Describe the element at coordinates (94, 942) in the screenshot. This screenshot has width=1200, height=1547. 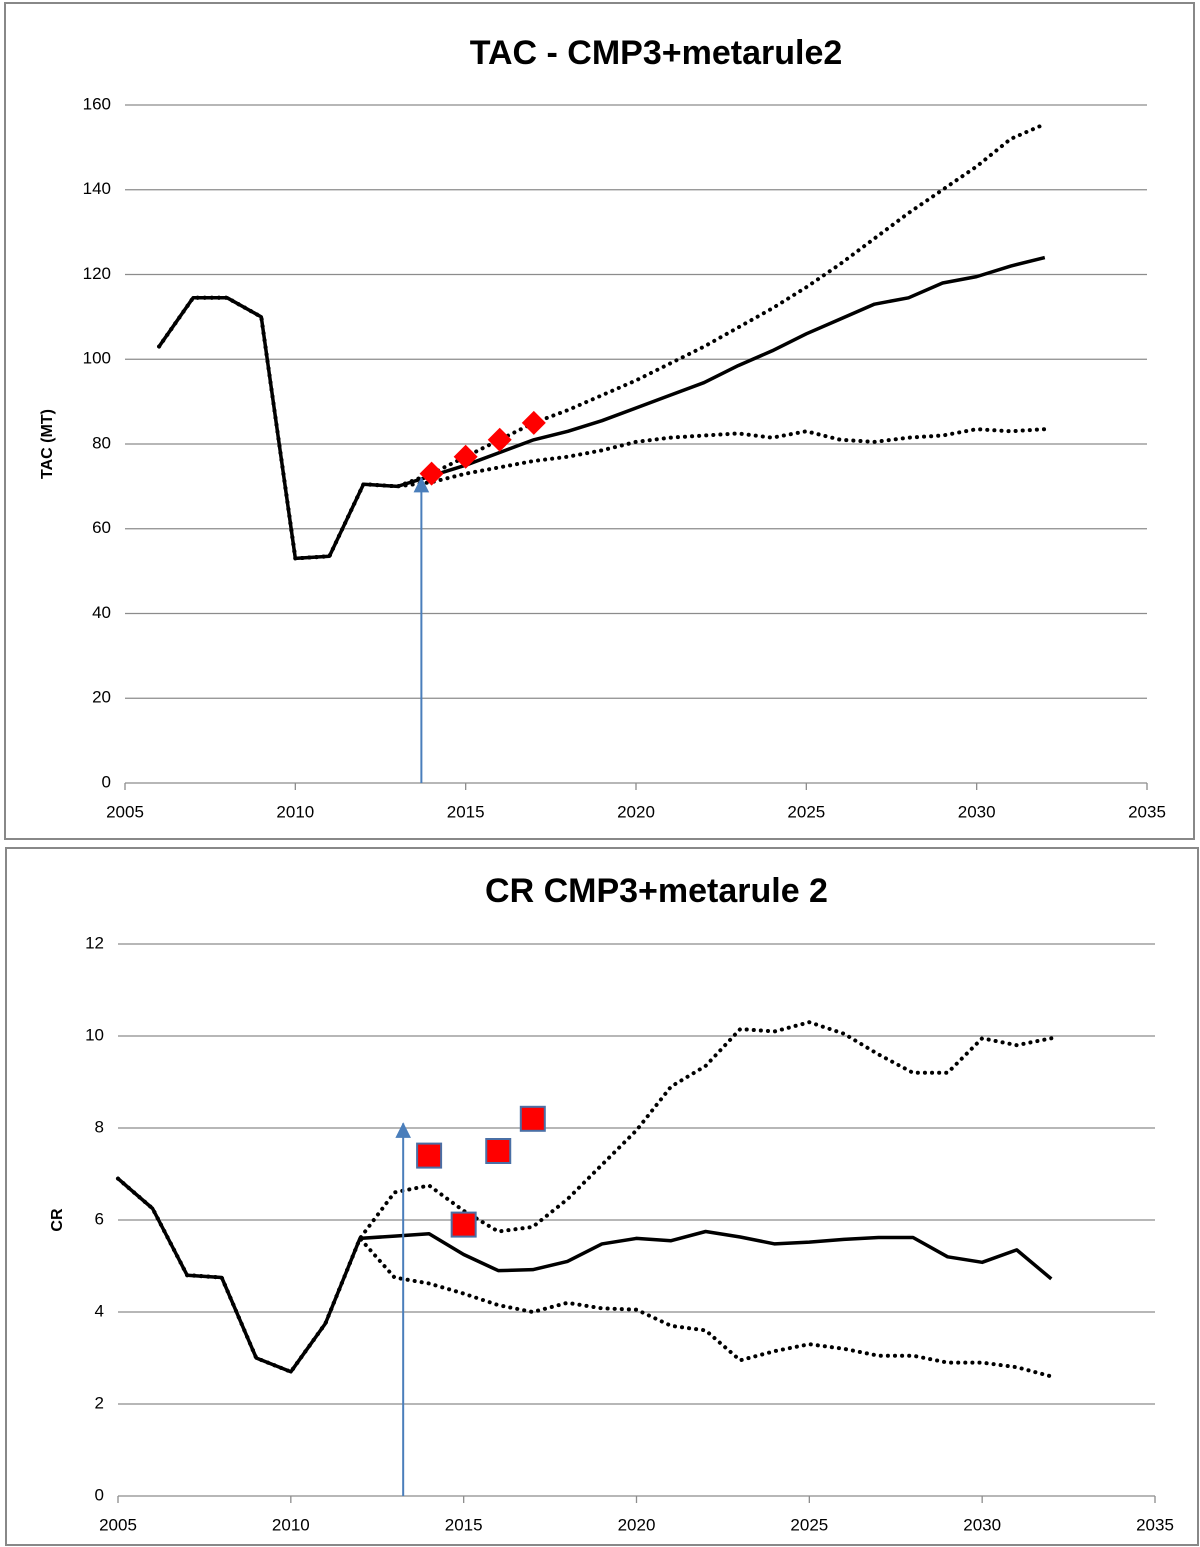
I see `y-tick-label: 12` at that location.